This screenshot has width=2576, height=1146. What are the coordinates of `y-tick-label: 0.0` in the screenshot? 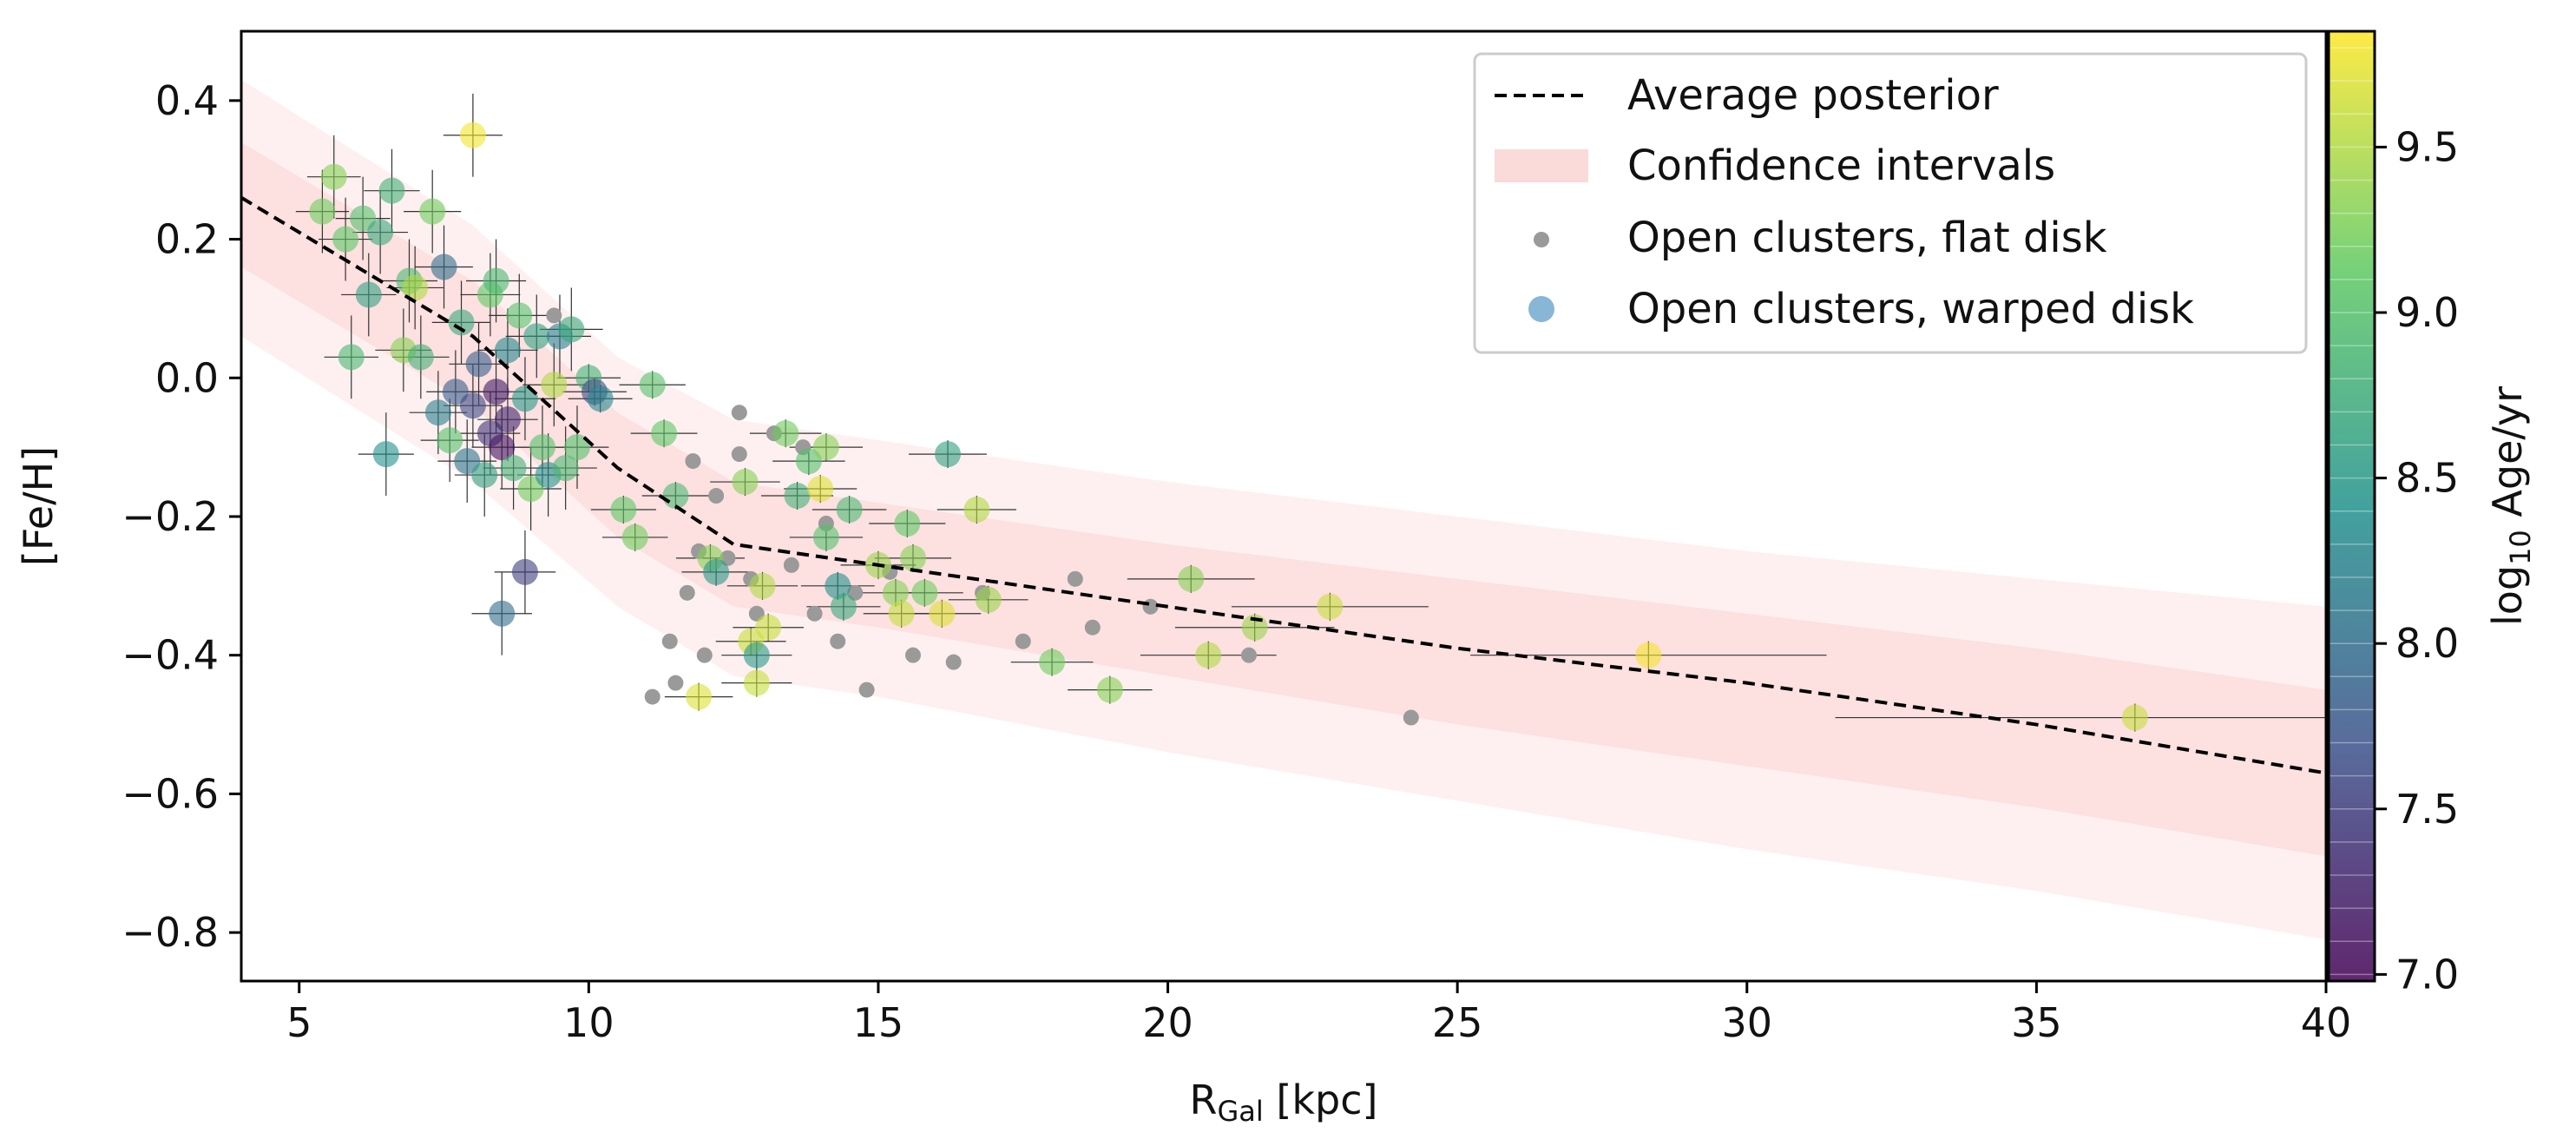 It's located at (187, 377).